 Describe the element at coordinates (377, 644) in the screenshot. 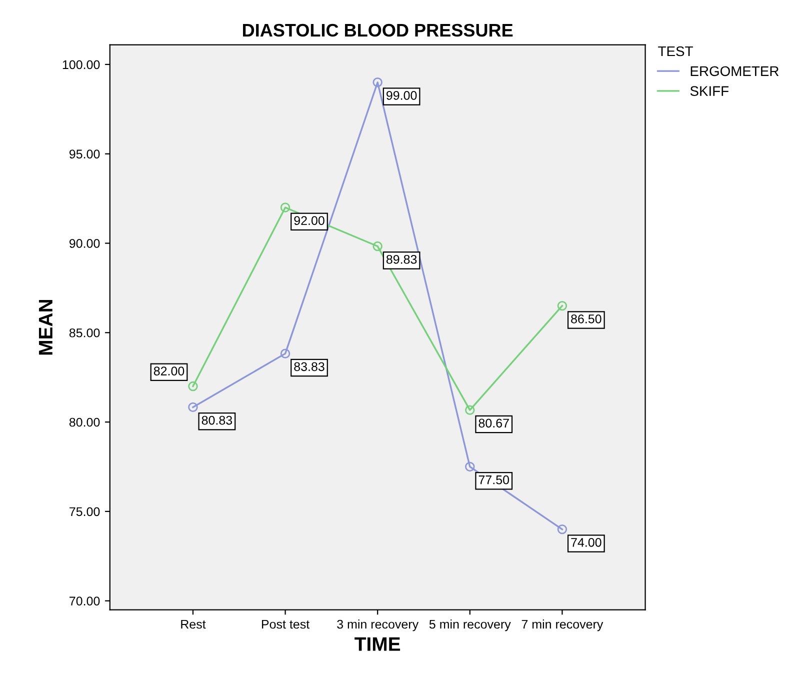

I see `x-axis-title: TIME` at that location.